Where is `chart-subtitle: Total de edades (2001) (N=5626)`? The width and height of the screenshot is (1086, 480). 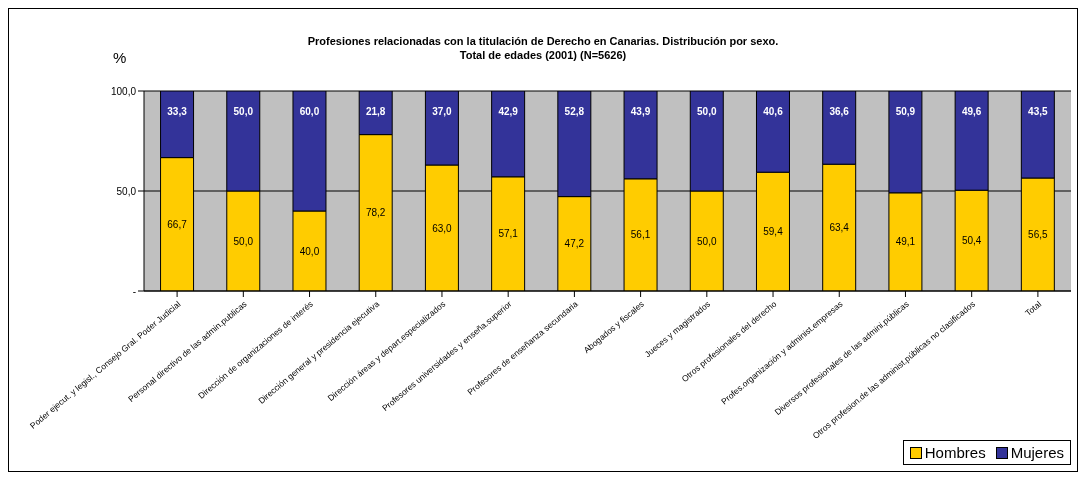 chart-subtitle: Total de edades (2001) (N=5626) is located at coordinates (543, 55).